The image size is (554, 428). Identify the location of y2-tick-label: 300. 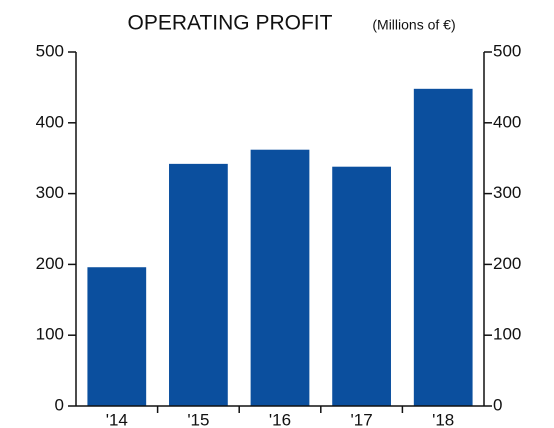
(507, 192).